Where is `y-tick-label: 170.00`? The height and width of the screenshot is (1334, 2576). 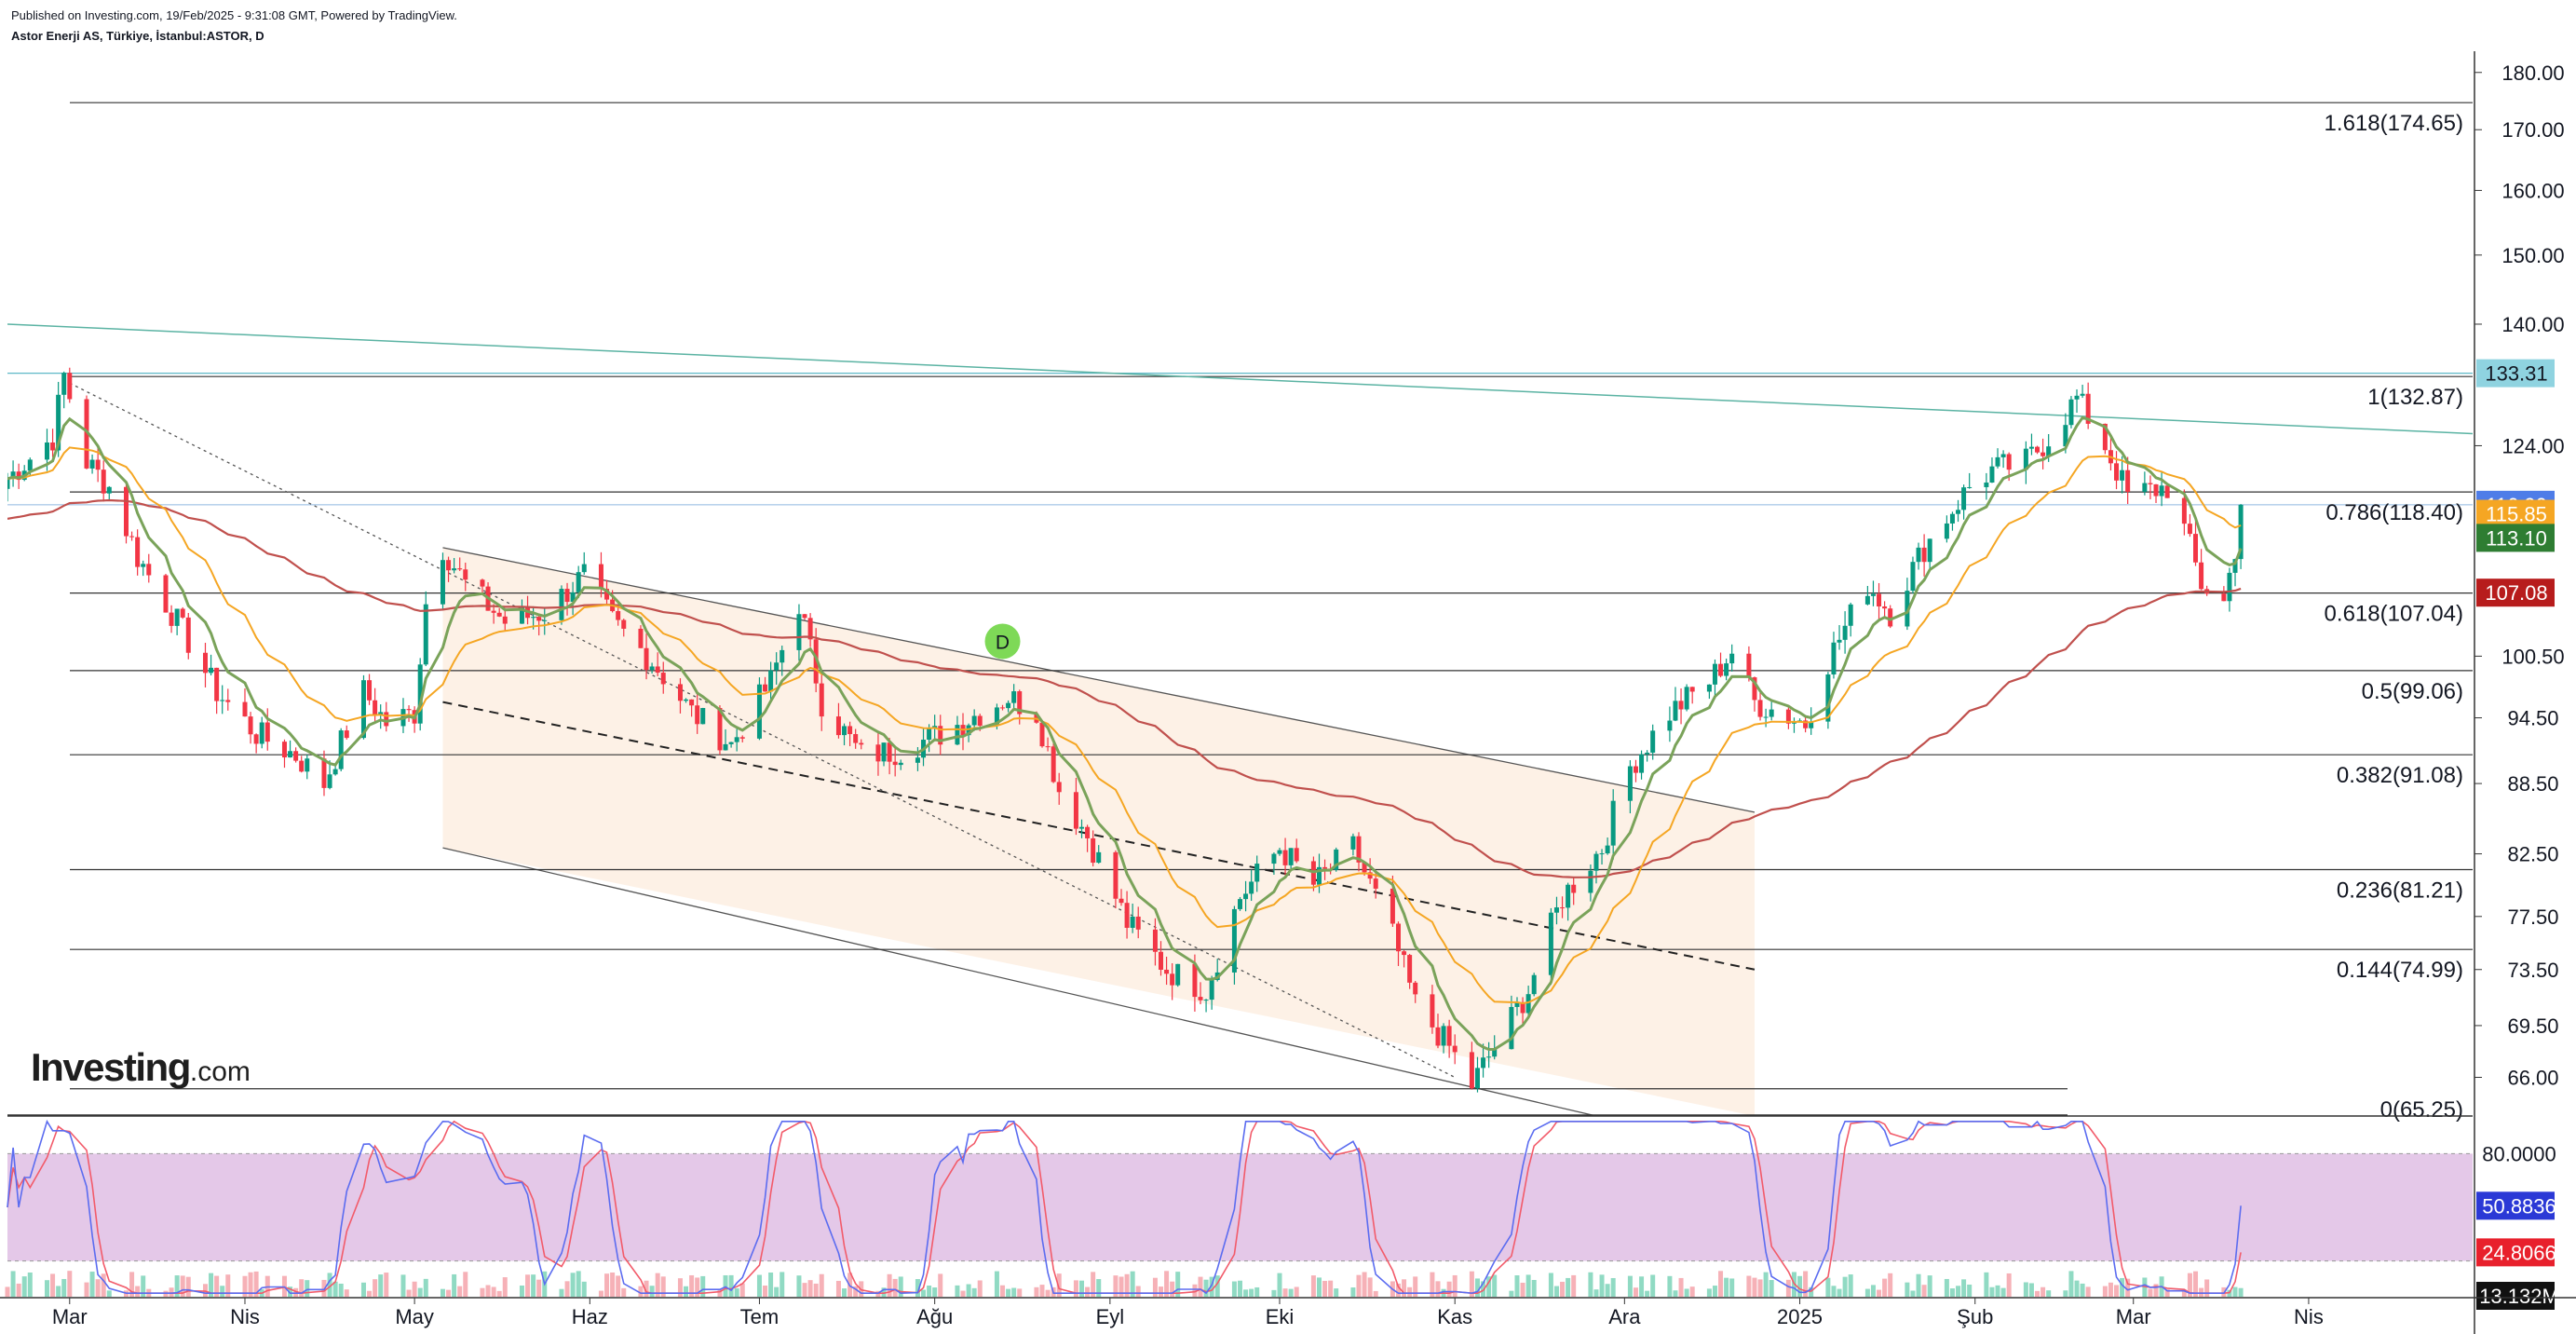 y-tick-label: 170.00 is located at coordinates (2532, 130).